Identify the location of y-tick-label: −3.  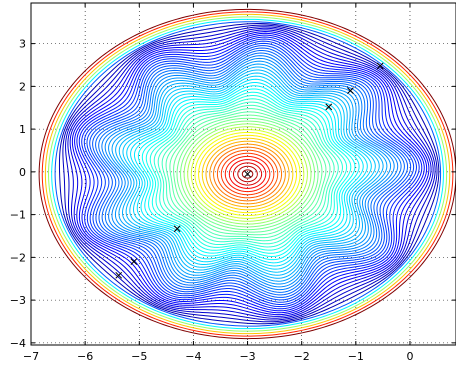
(18, 300).